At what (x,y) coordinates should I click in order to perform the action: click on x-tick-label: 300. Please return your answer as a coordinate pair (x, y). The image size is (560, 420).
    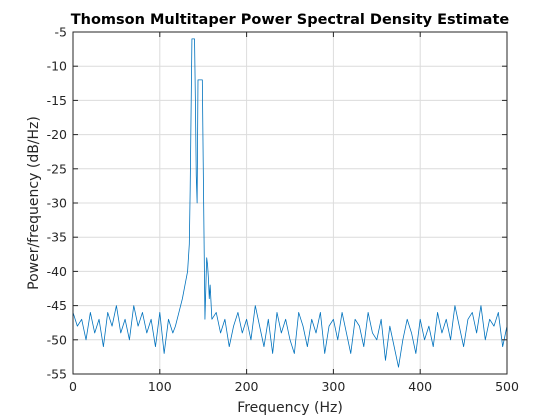
    Looking at the image, I should click on (333, 386).